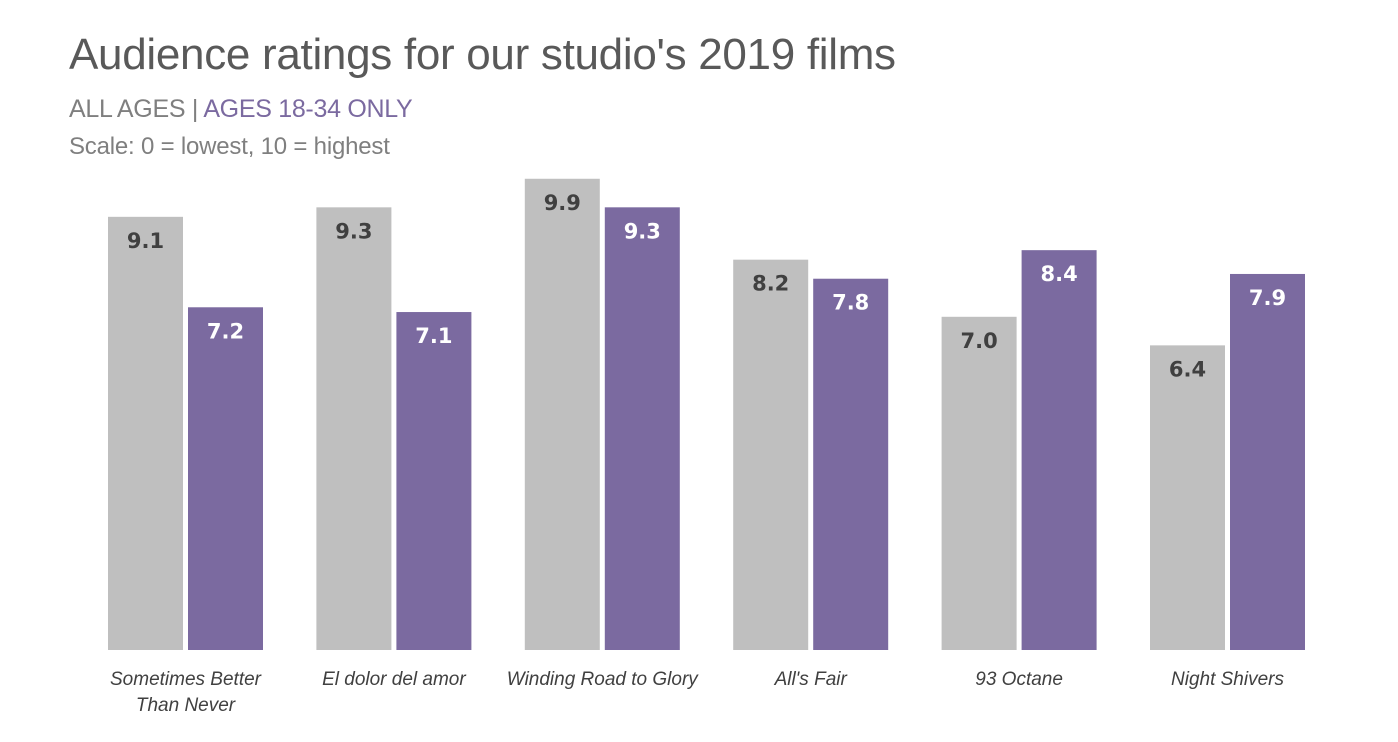  I want to click on category-label-1: Sometimes Better Than Never, so click(186, 692).